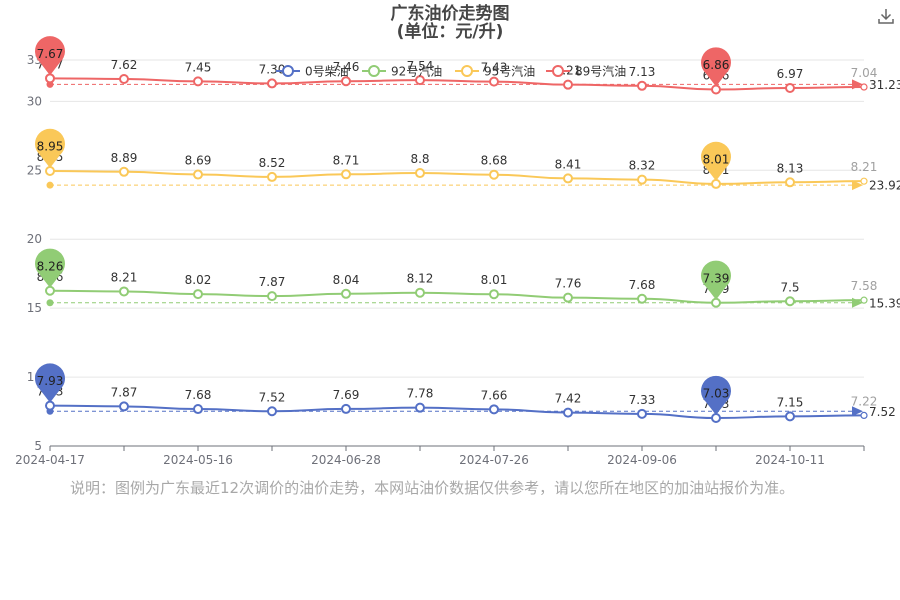 The height and width of the screenshot is (600, 900). What do you see at coordinates (857, 185) in the screenshot?
I see `average-arrow` at bounding box center [857, 185].